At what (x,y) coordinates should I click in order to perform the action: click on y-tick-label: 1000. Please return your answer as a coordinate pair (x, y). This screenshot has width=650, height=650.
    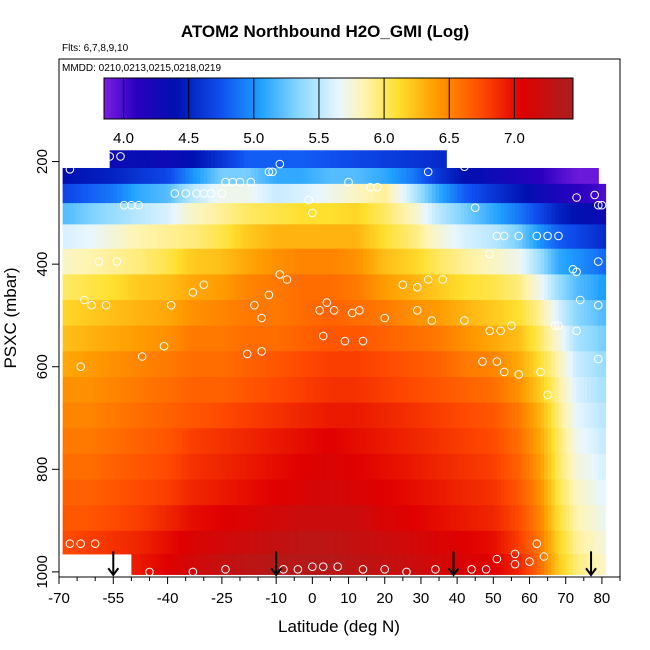
    Looking at the image, I should click on (42, 571).